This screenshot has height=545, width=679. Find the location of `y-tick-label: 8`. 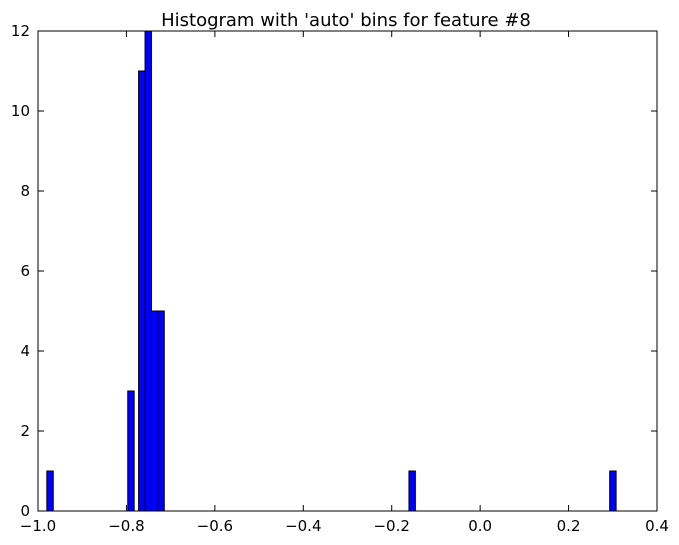

y-tick-label: 8 is located at coordinates (25, 191).